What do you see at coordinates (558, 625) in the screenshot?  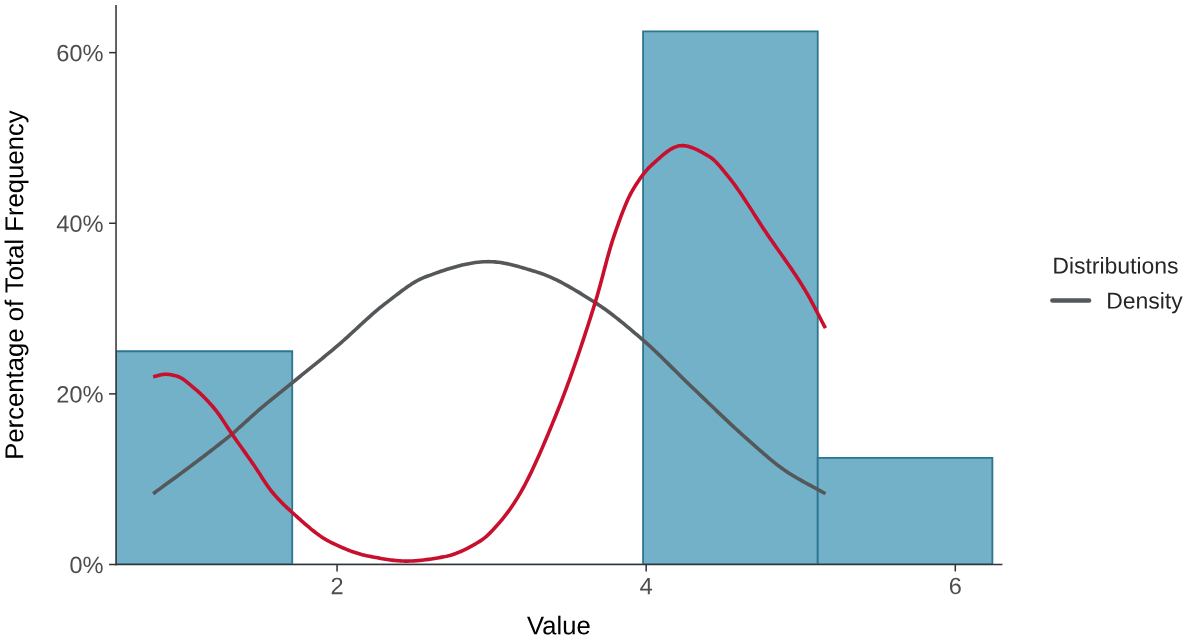 I see `x-axis-title: Value` at bounding box center [558, 625].